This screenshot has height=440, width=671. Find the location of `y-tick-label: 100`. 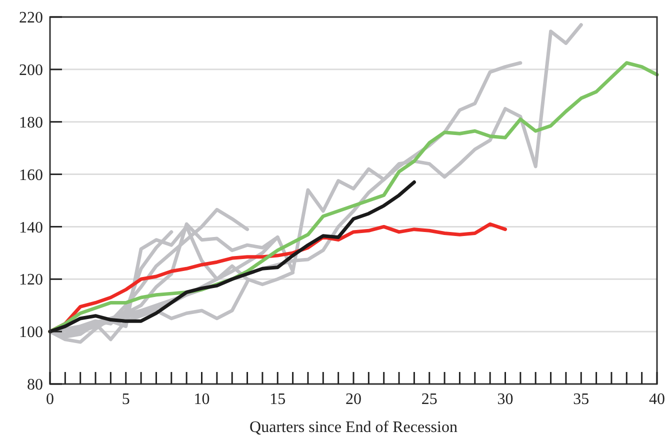

y-tick-label: 100 is located at coordinates (31, 333).